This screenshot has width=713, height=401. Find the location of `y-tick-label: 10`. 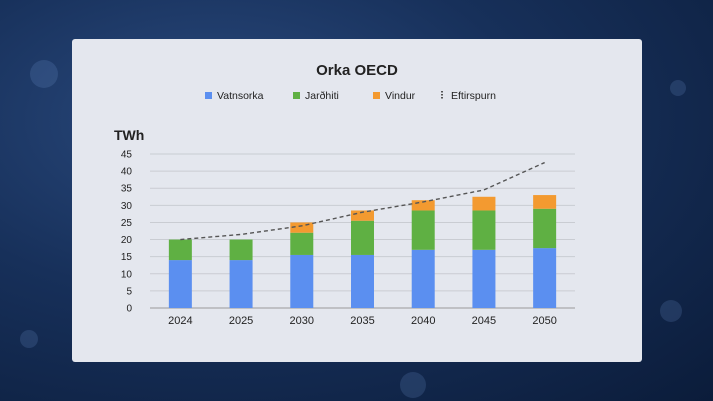

y-tick-label: 10 is located at coordinates (127, 274).